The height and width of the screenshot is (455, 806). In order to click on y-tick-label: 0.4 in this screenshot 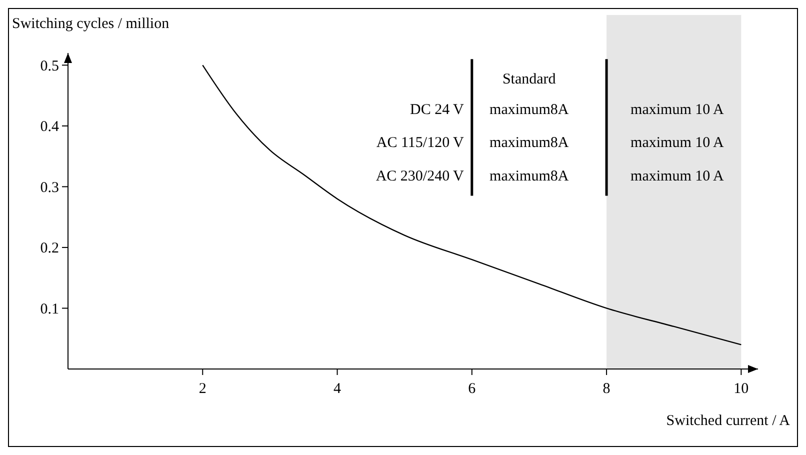, I will do `click(50, 127)`.